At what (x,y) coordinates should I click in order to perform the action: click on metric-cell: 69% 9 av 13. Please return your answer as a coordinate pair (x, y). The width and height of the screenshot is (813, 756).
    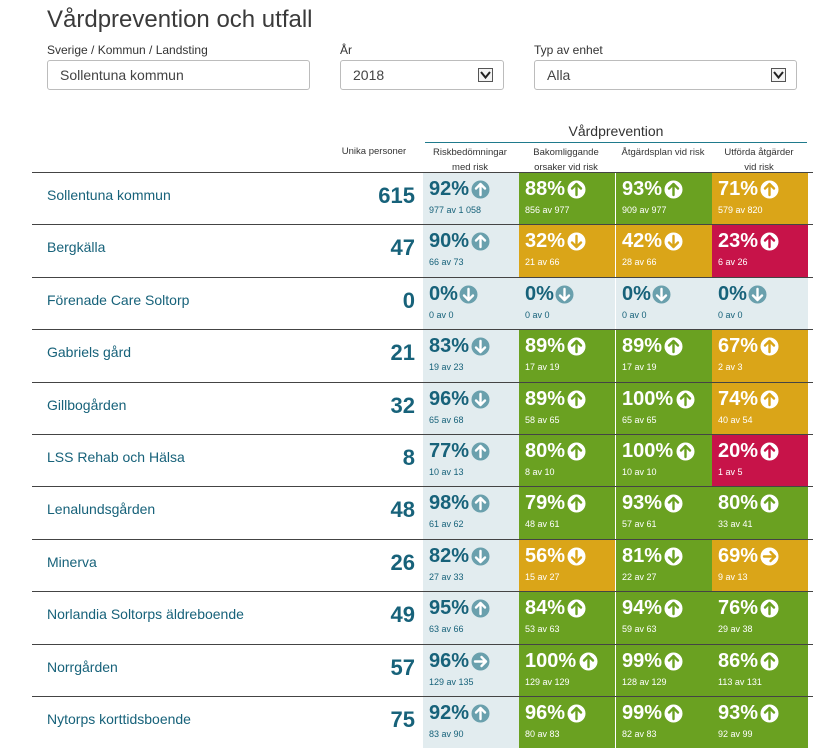
    Looking at the image, I should click on (760, 565).